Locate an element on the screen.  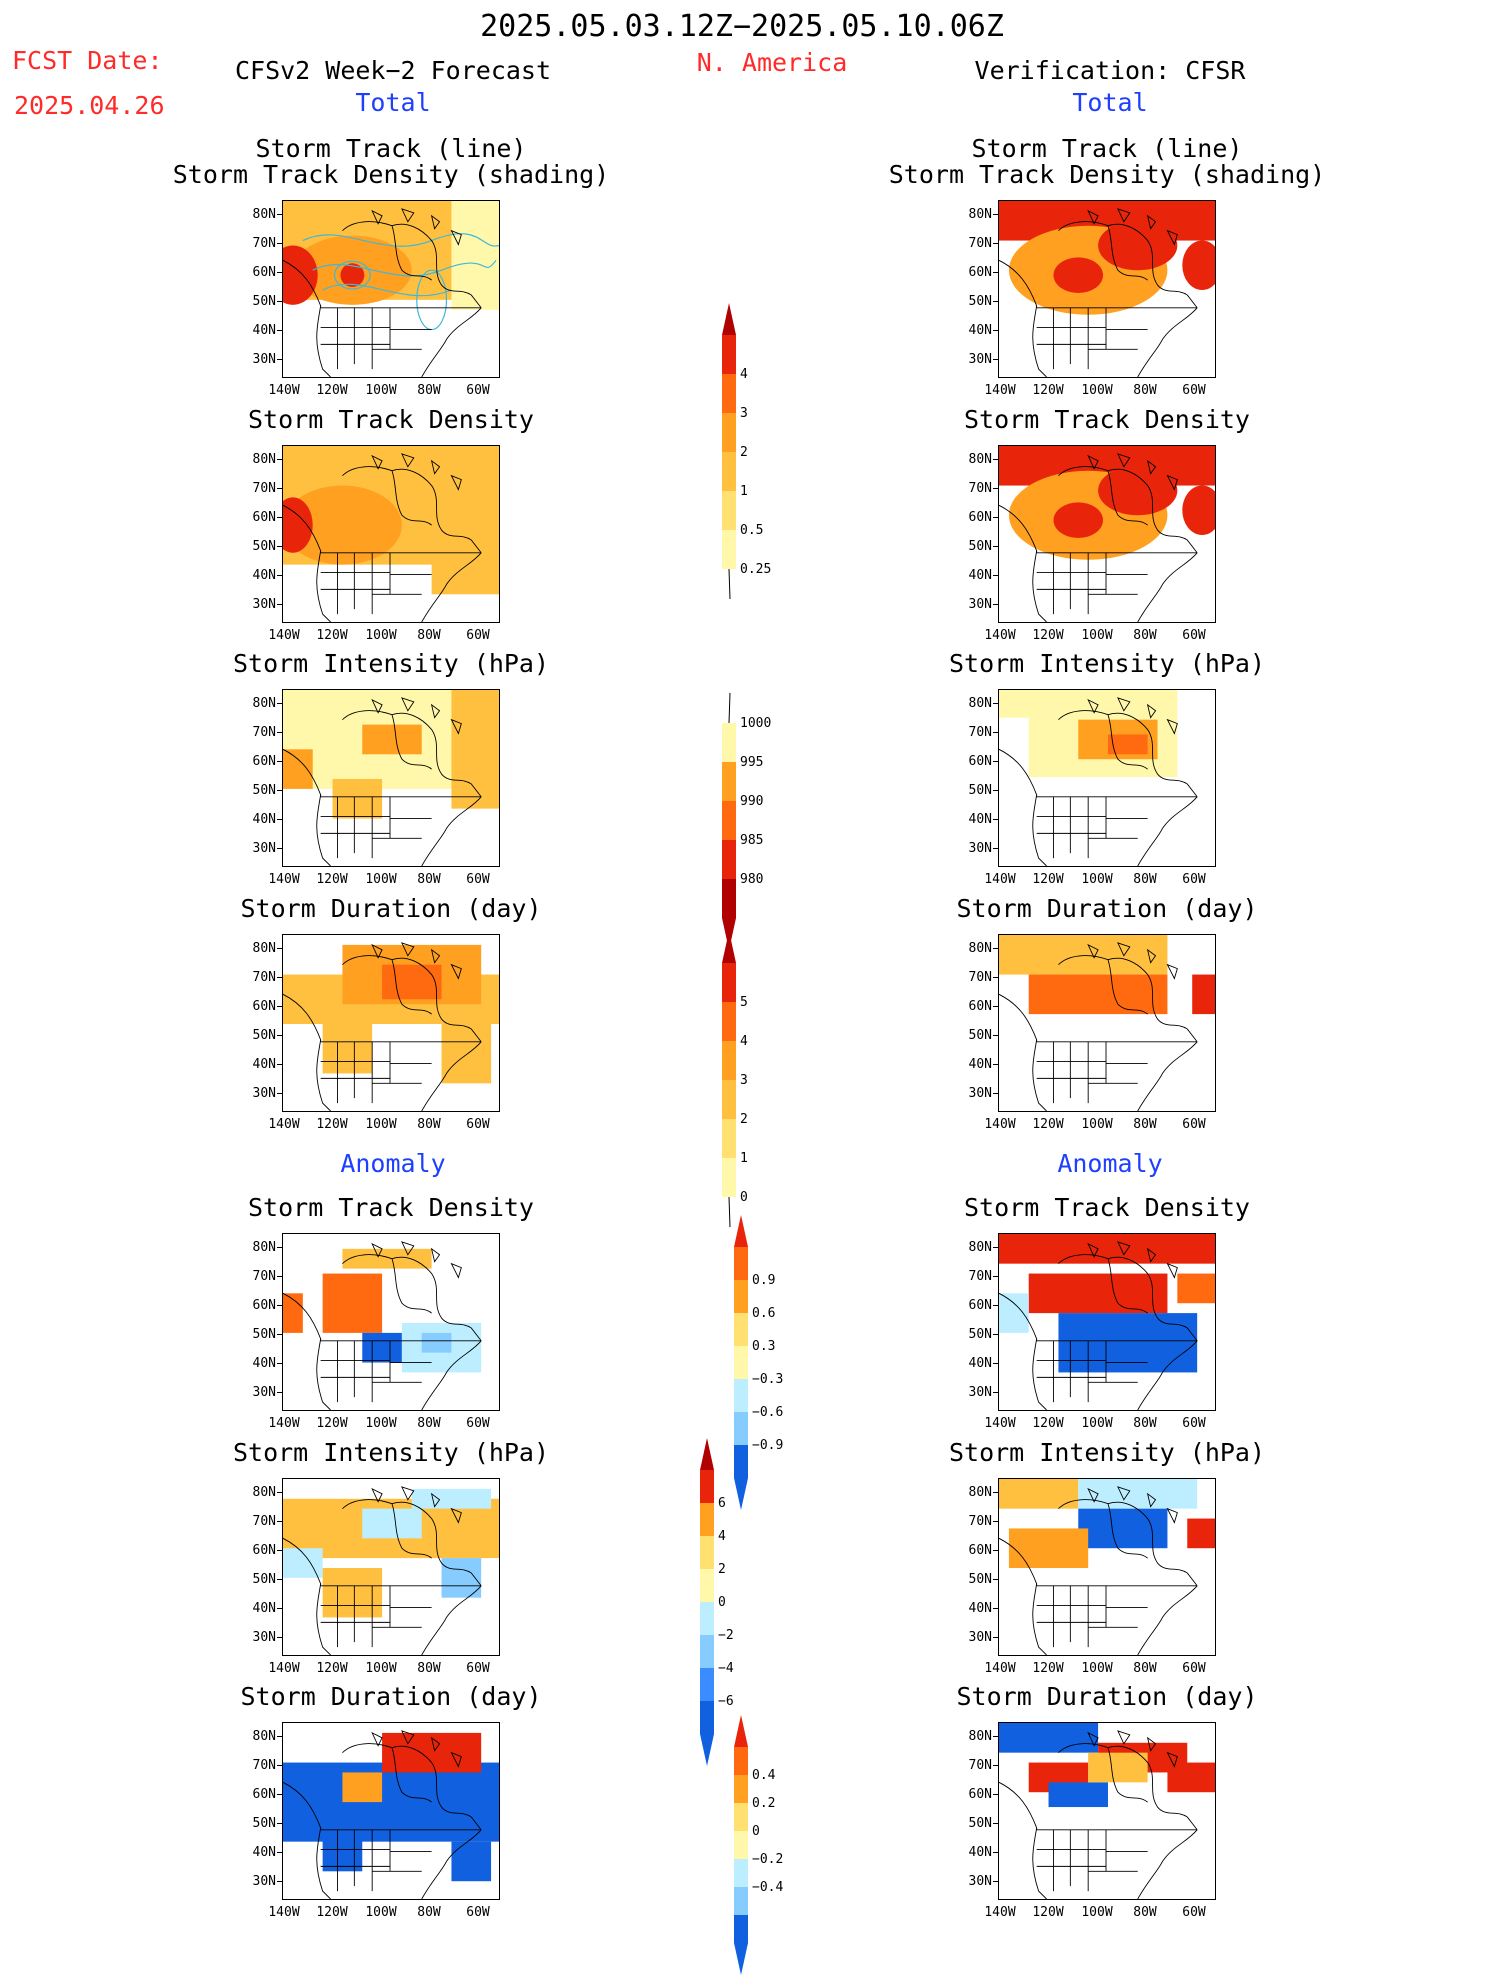
date-range-title: 2025.05.03.12Z−2025.05.10.06Z is located at coordinates (742, 26).